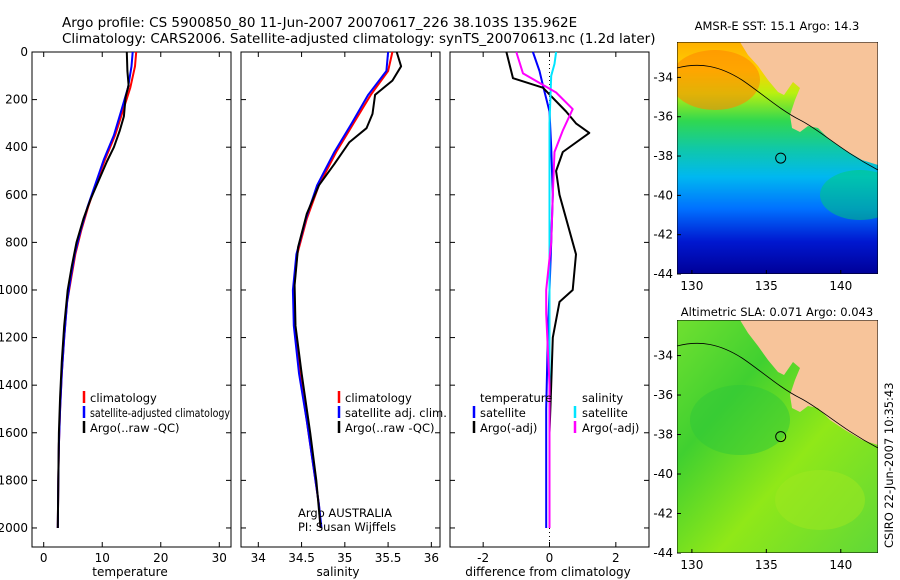 Image resolution: width=900 pixels, height=580 pixels. I want to click on sla-profile-marker, so click(781, 437).